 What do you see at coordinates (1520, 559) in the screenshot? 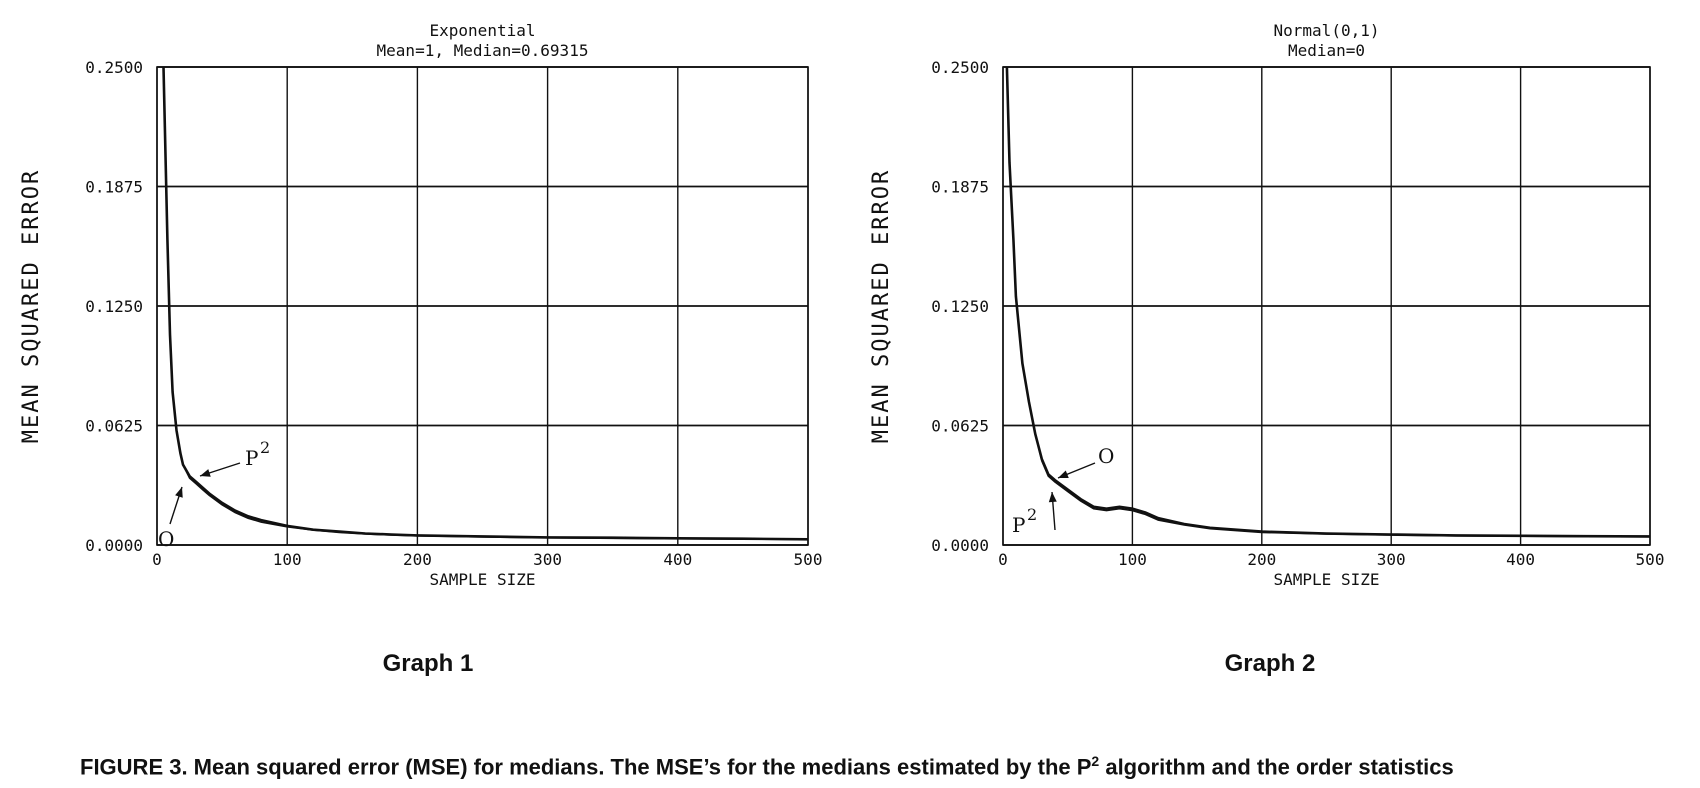
I see `chart-2-xtick-label: 400` at bounding box center [1520, 559].